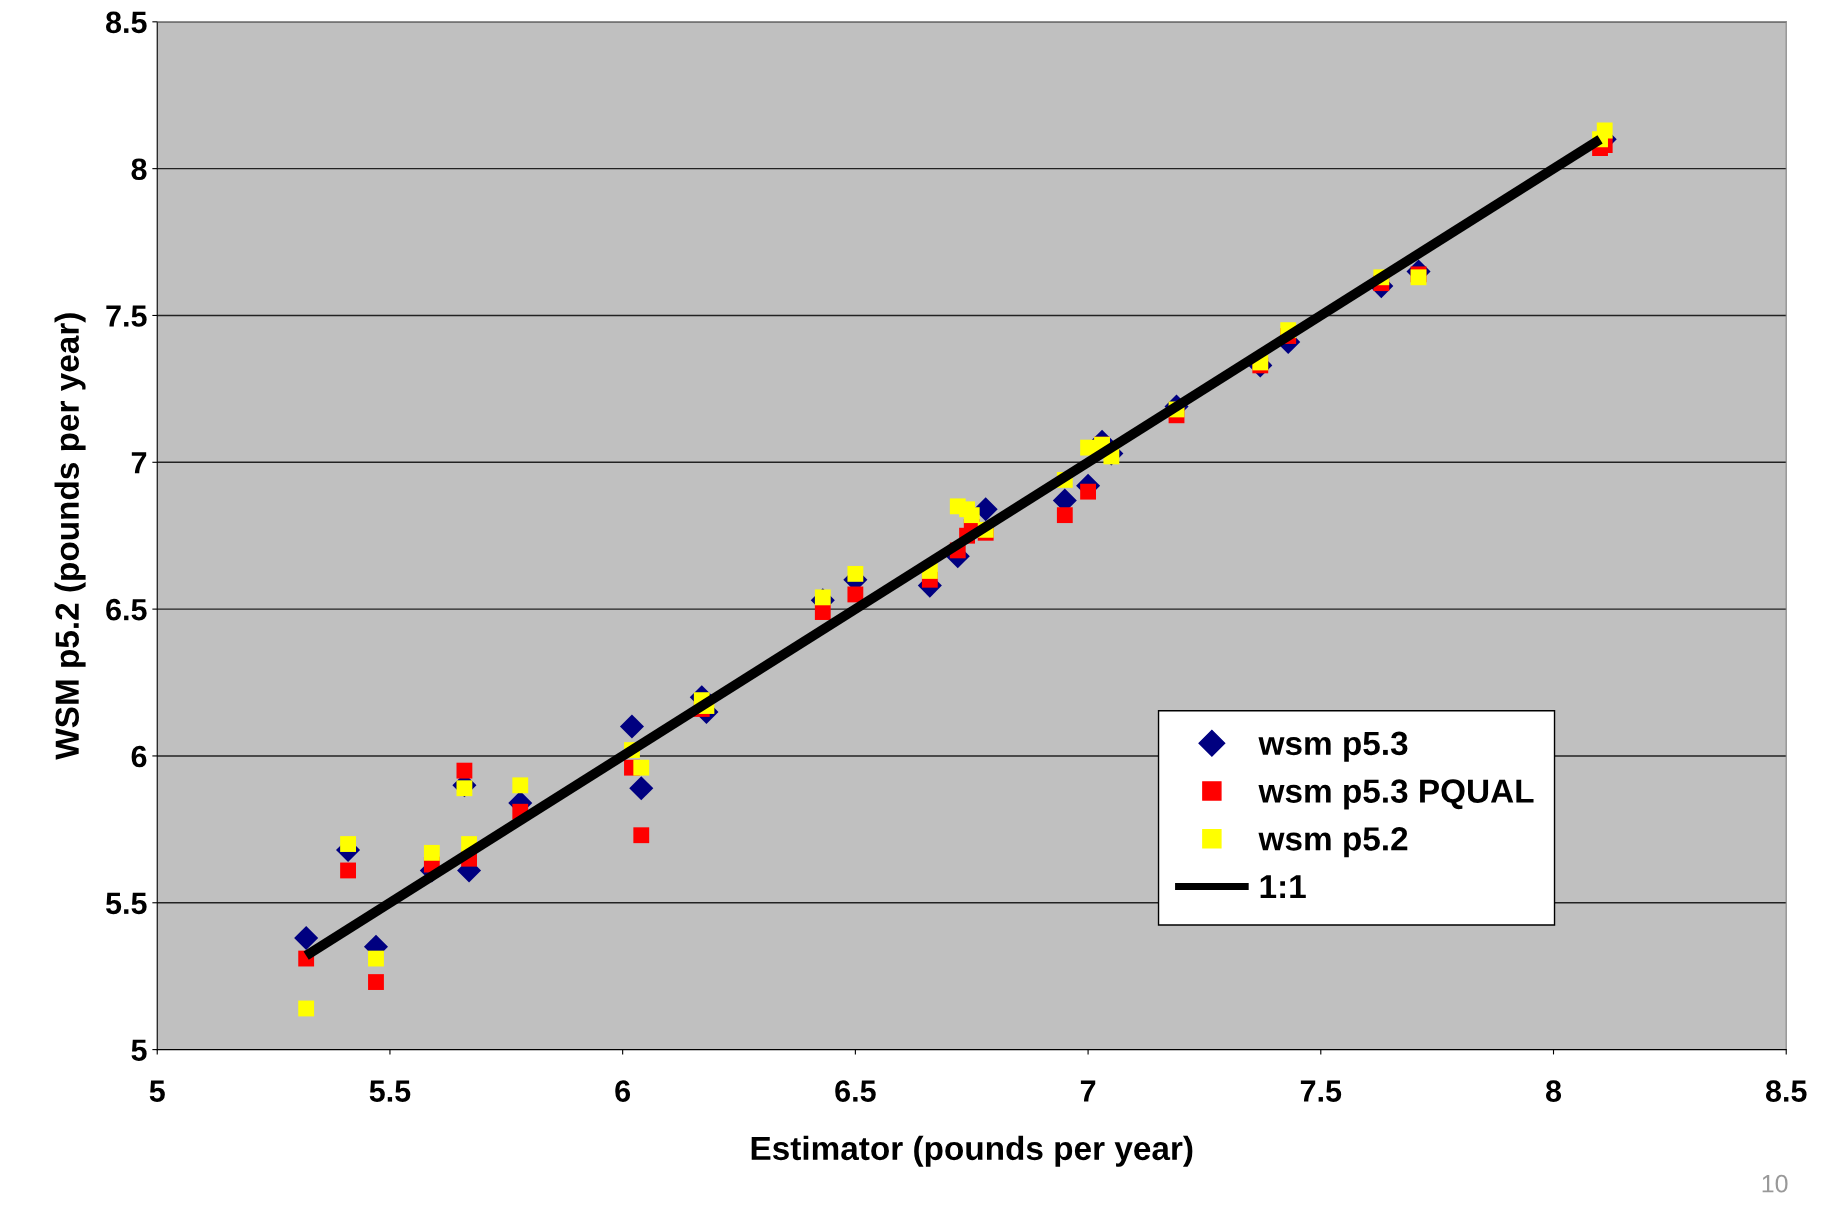 Image resolution: width=1839 pixels, height=1212 pixels. I want to click on x-tick-label: 8, so click(1553, 1091).